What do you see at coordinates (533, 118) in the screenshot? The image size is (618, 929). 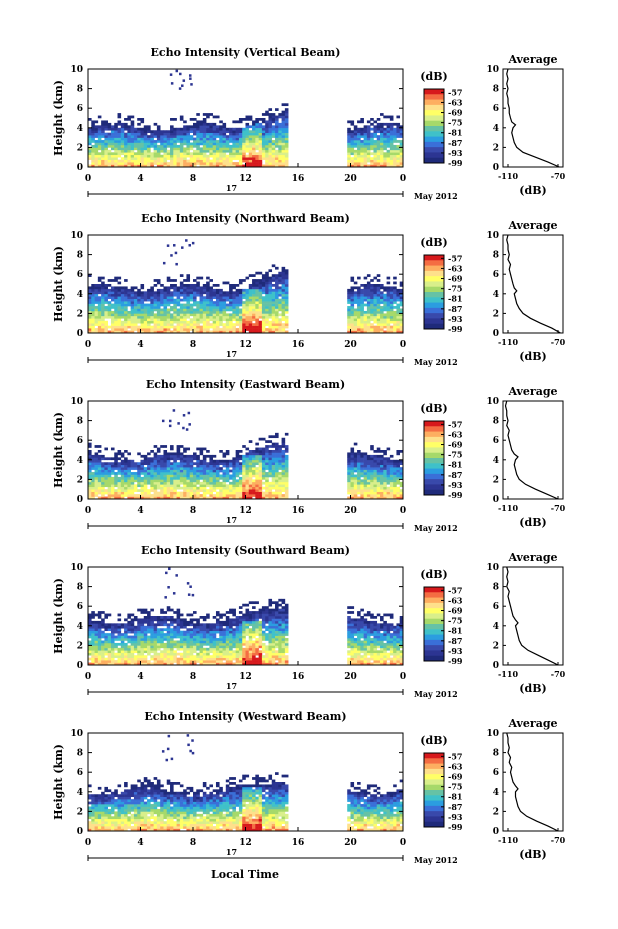 I see `average-profile-line` at bounding box center [533, 118].